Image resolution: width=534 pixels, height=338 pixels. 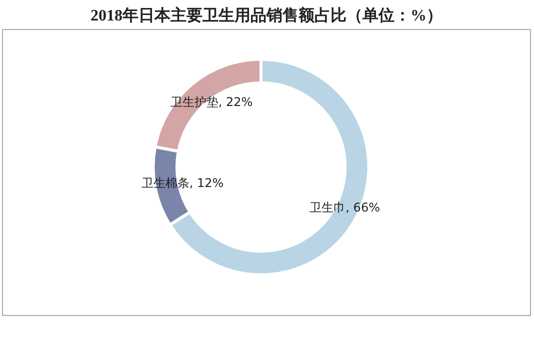 I want to click on chart-title: 2018年日本主要卫生用品销售额占比（单位：%）, so click(x=266, y=15).